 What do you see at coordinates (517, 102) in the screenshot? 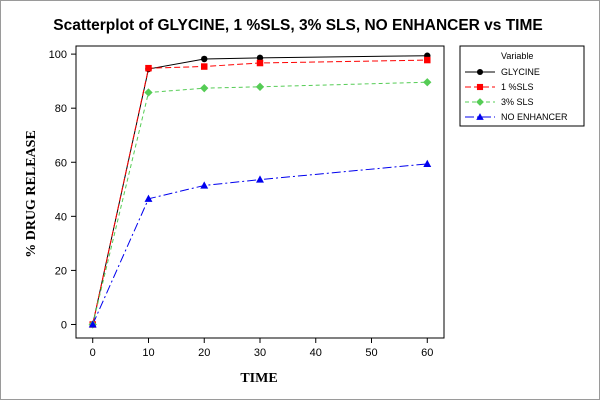
I see `legend-entry: 3% SLS` at bounding box center [517, 102].